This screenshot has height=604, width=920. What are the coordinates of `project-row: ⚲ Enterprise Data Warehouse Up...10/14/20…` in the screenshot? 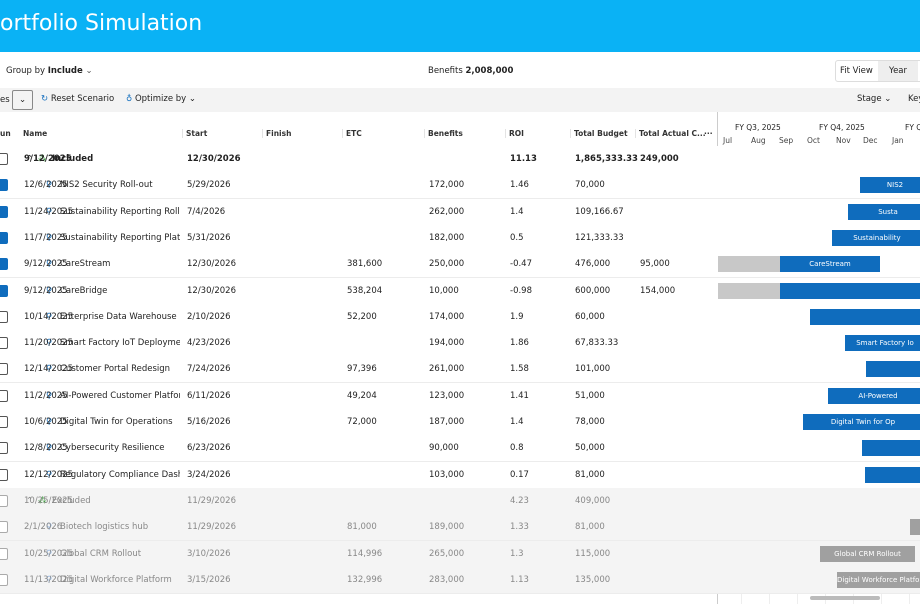 It's located at (460, 317).